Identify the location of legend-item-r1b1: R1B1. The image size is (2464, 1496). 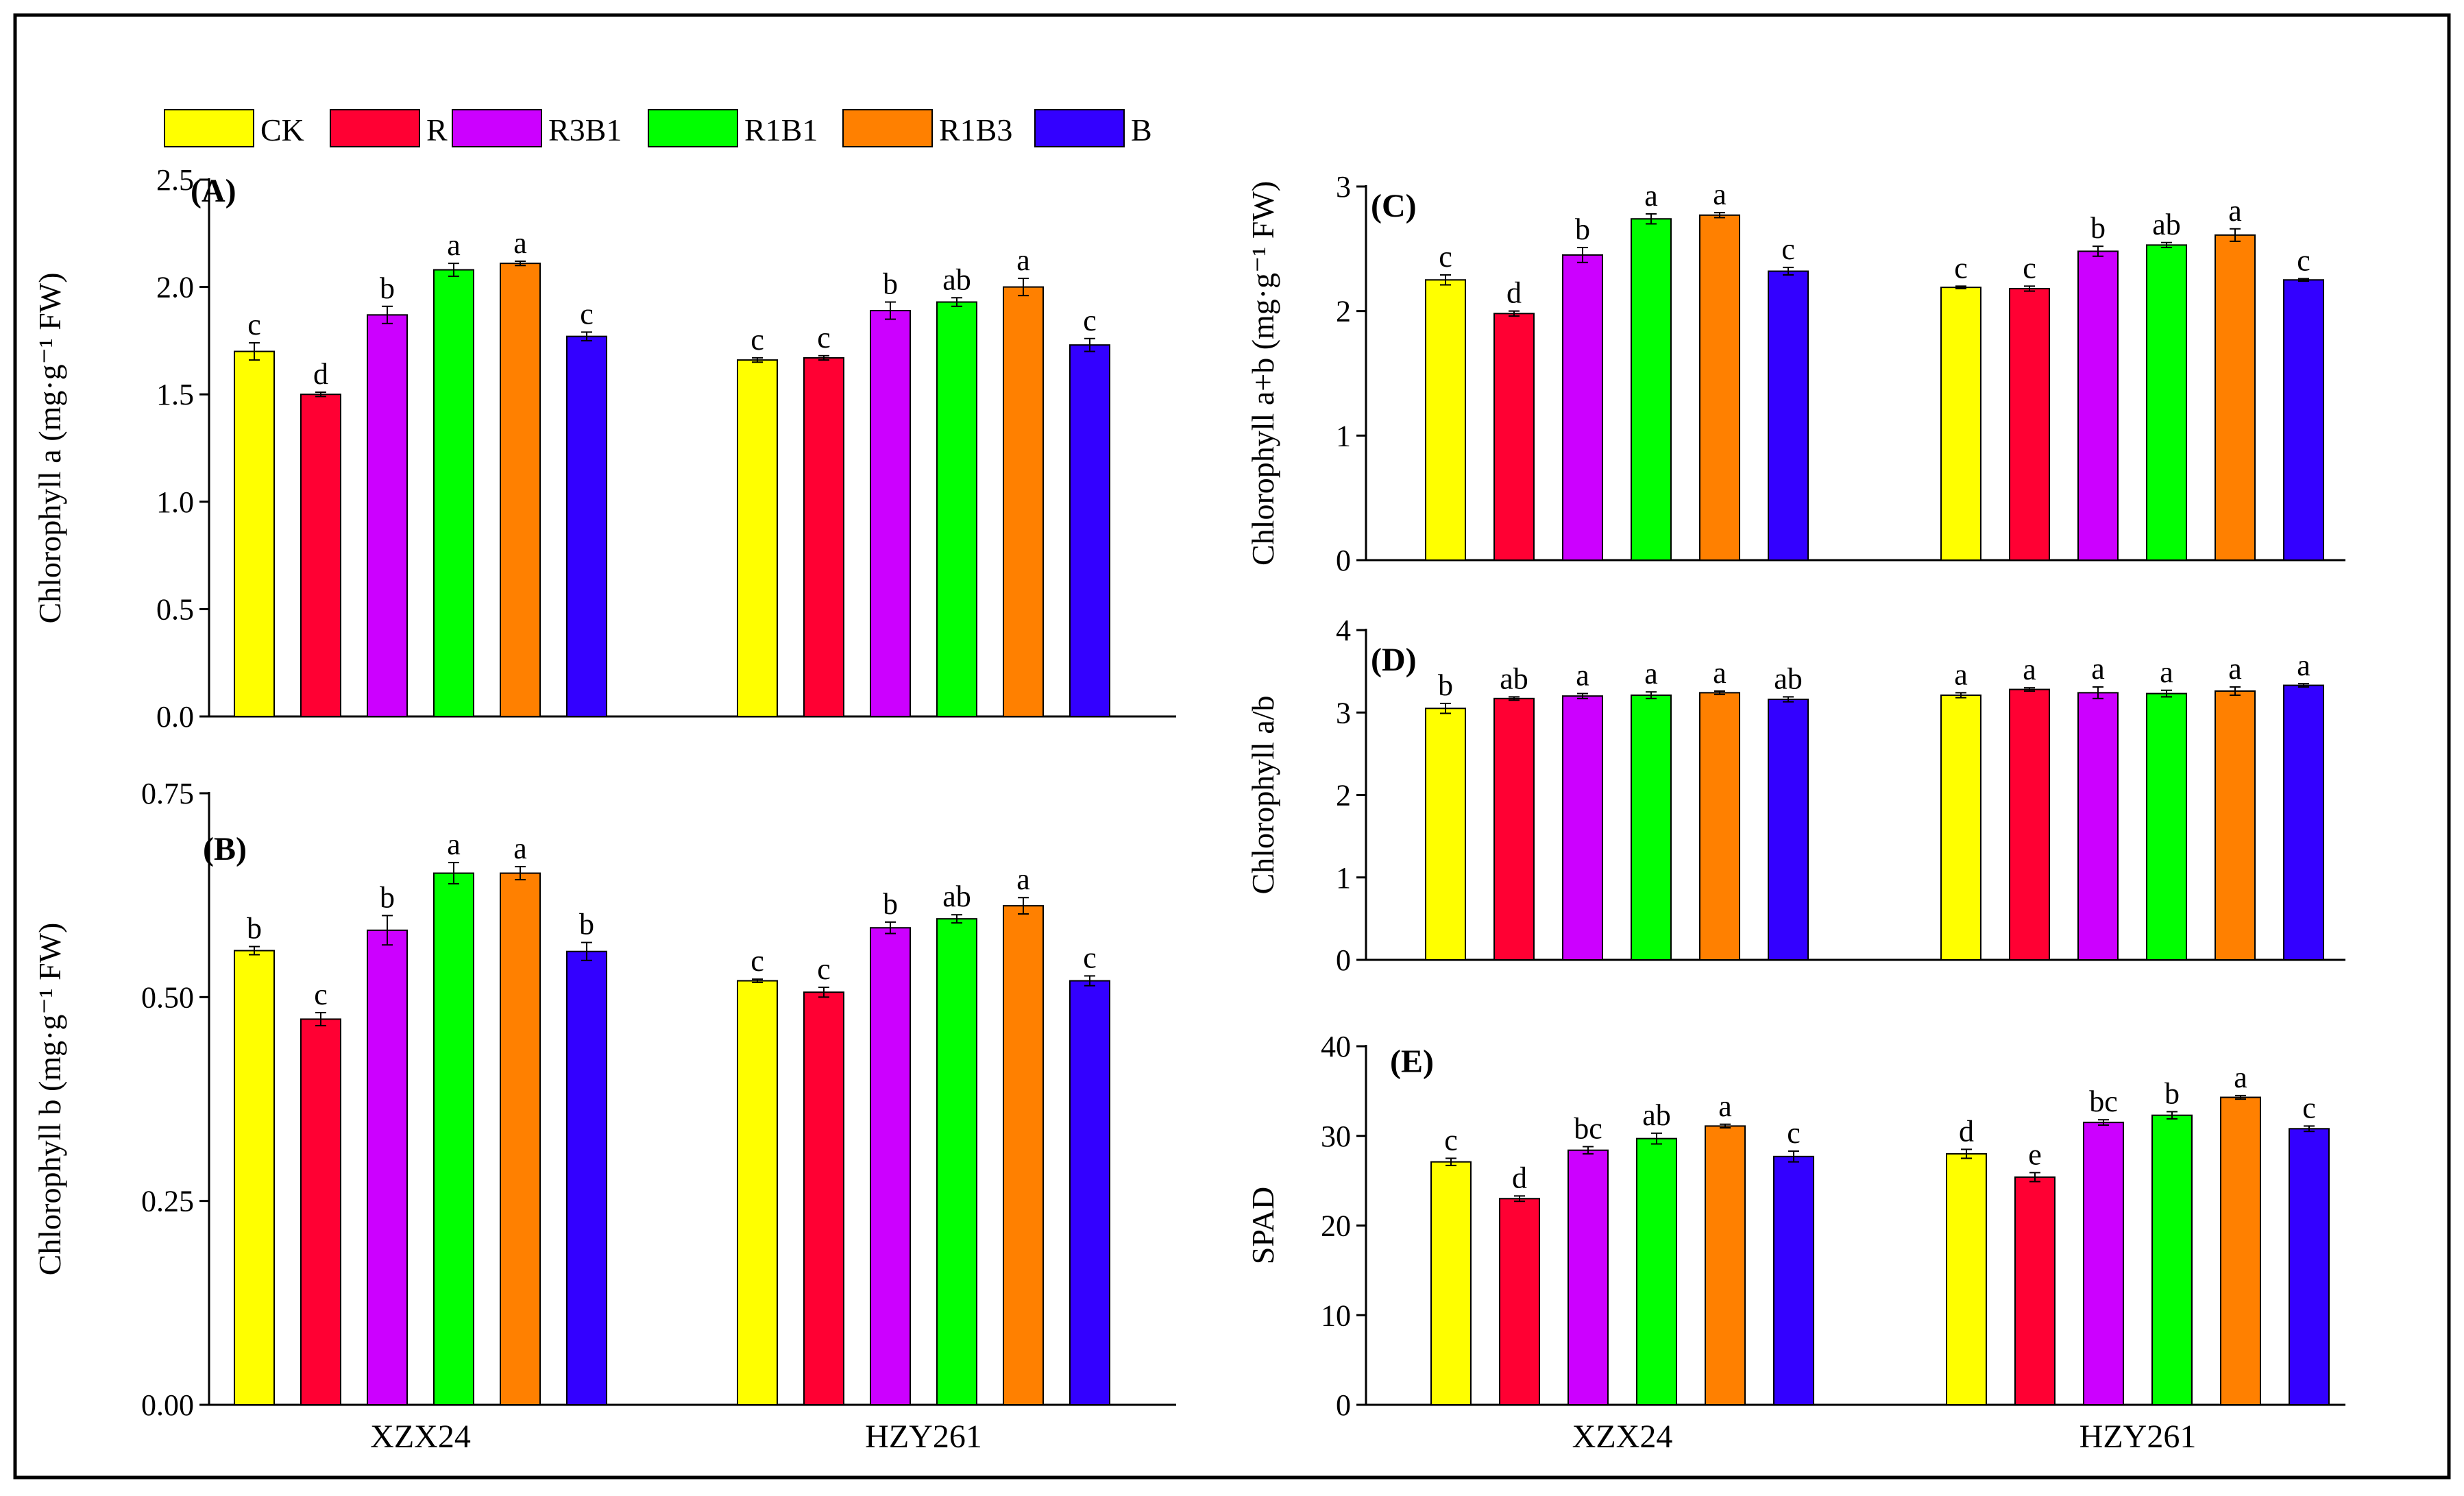
(733, 128).